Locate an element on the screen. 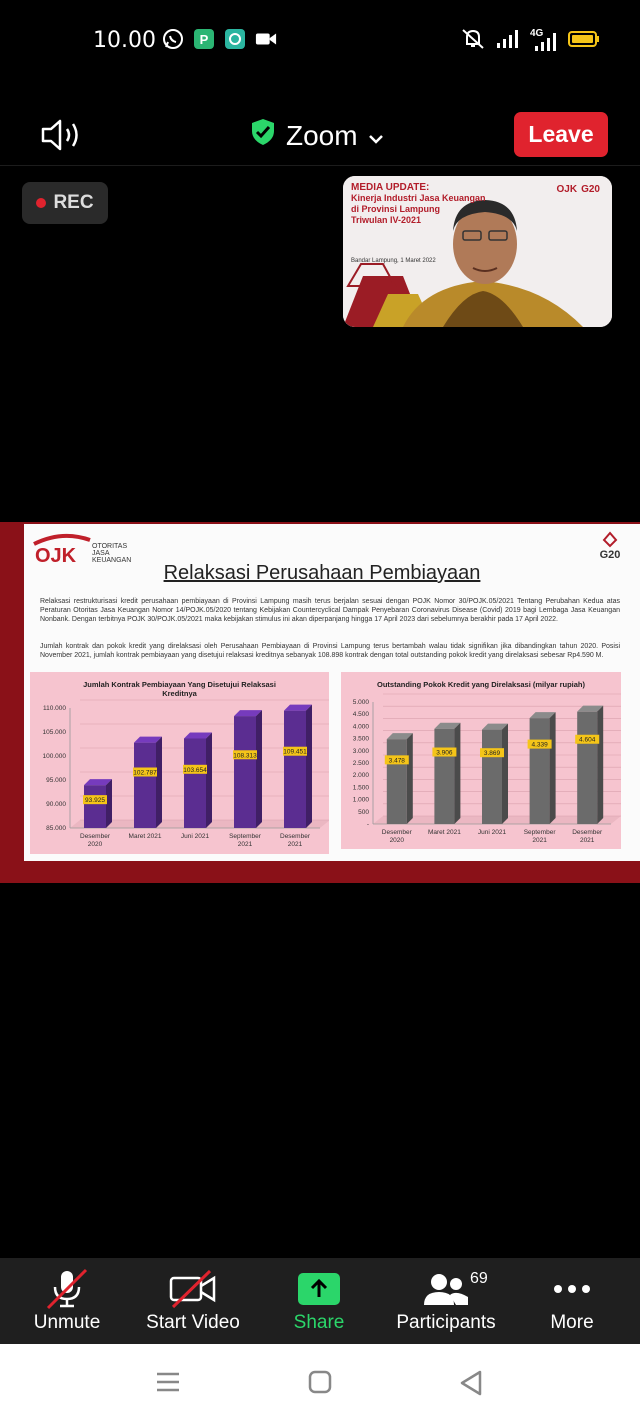 The width and height of the screenshot is (640, 1422). chevron-down-icon is located at coordinates (376, 136).